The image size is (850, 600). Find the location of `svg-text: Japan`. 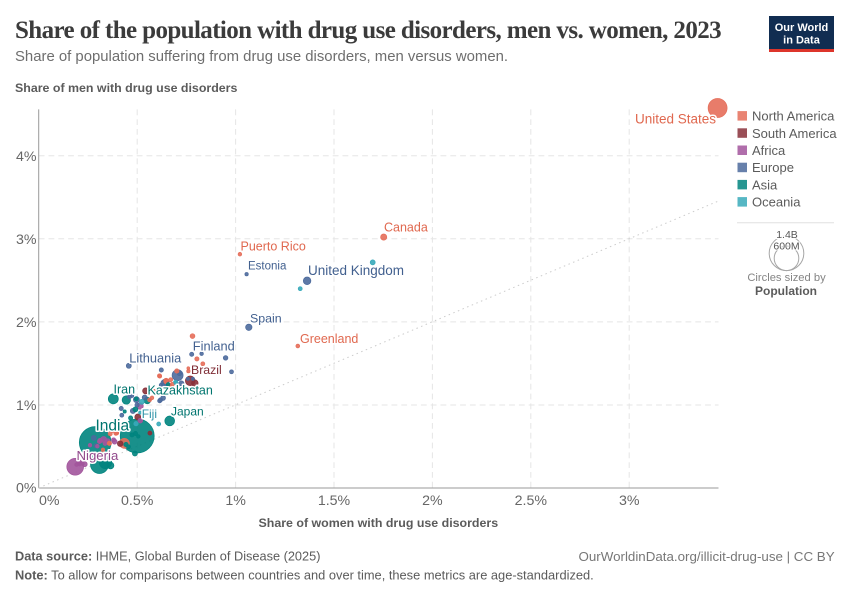

svg-text: Japan is located at coordinates (187, 412).